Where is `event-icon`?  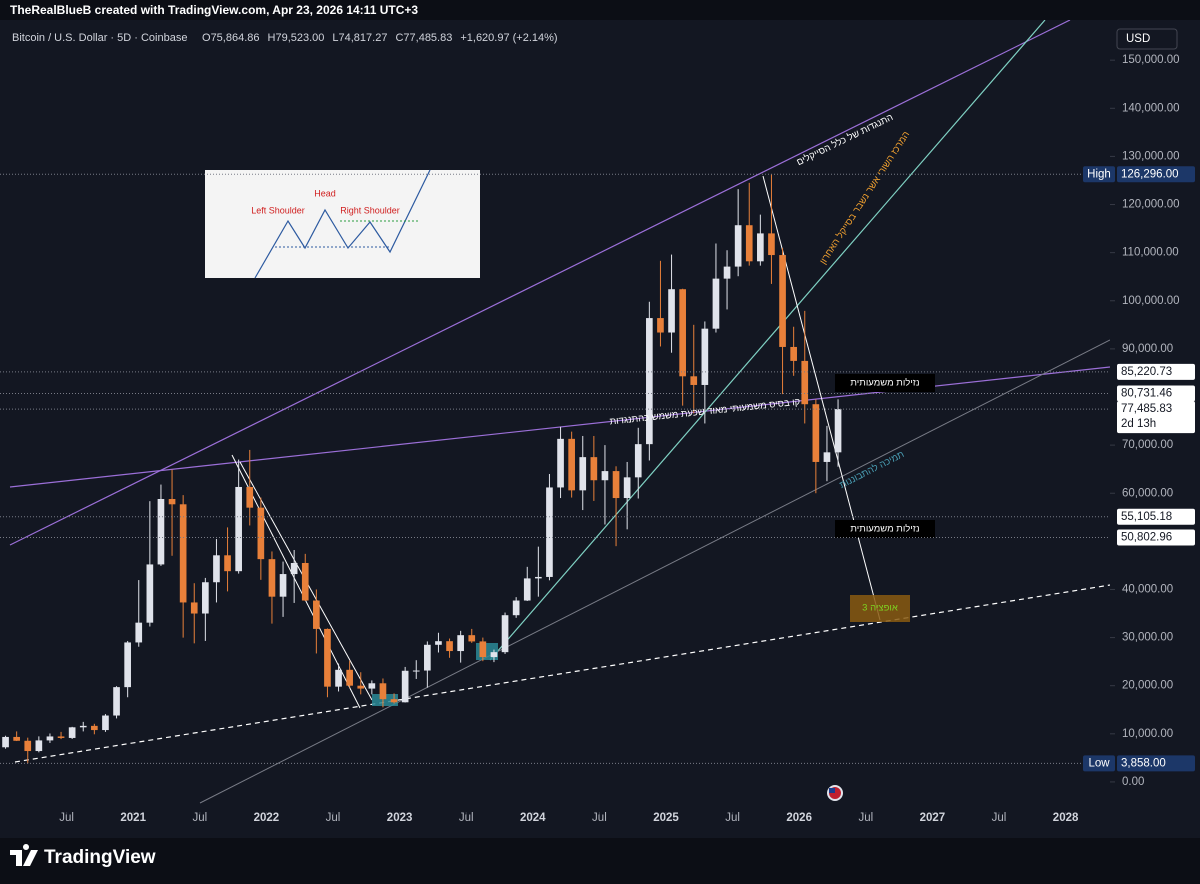
event-icon is located at coordinates (835, 793).